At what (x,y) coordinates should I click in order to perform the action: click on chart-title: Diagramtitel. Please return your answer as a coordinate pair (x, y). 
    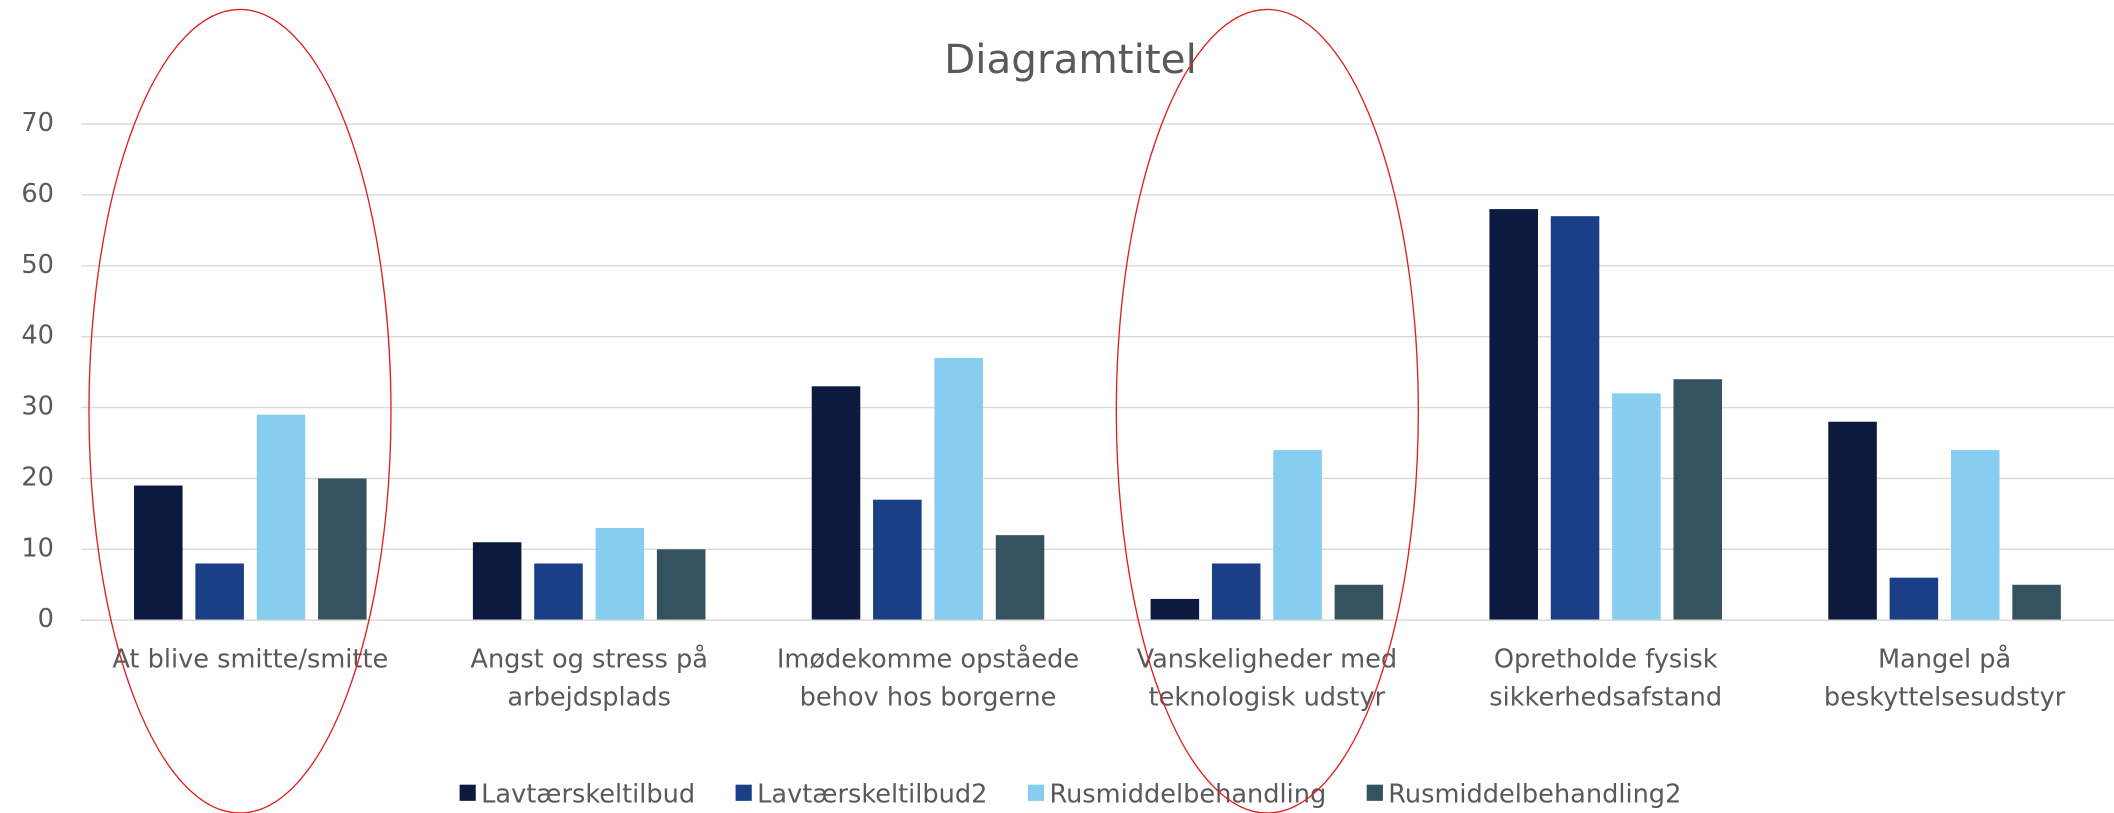
    Looking at the image, I should click on (1070, 59).